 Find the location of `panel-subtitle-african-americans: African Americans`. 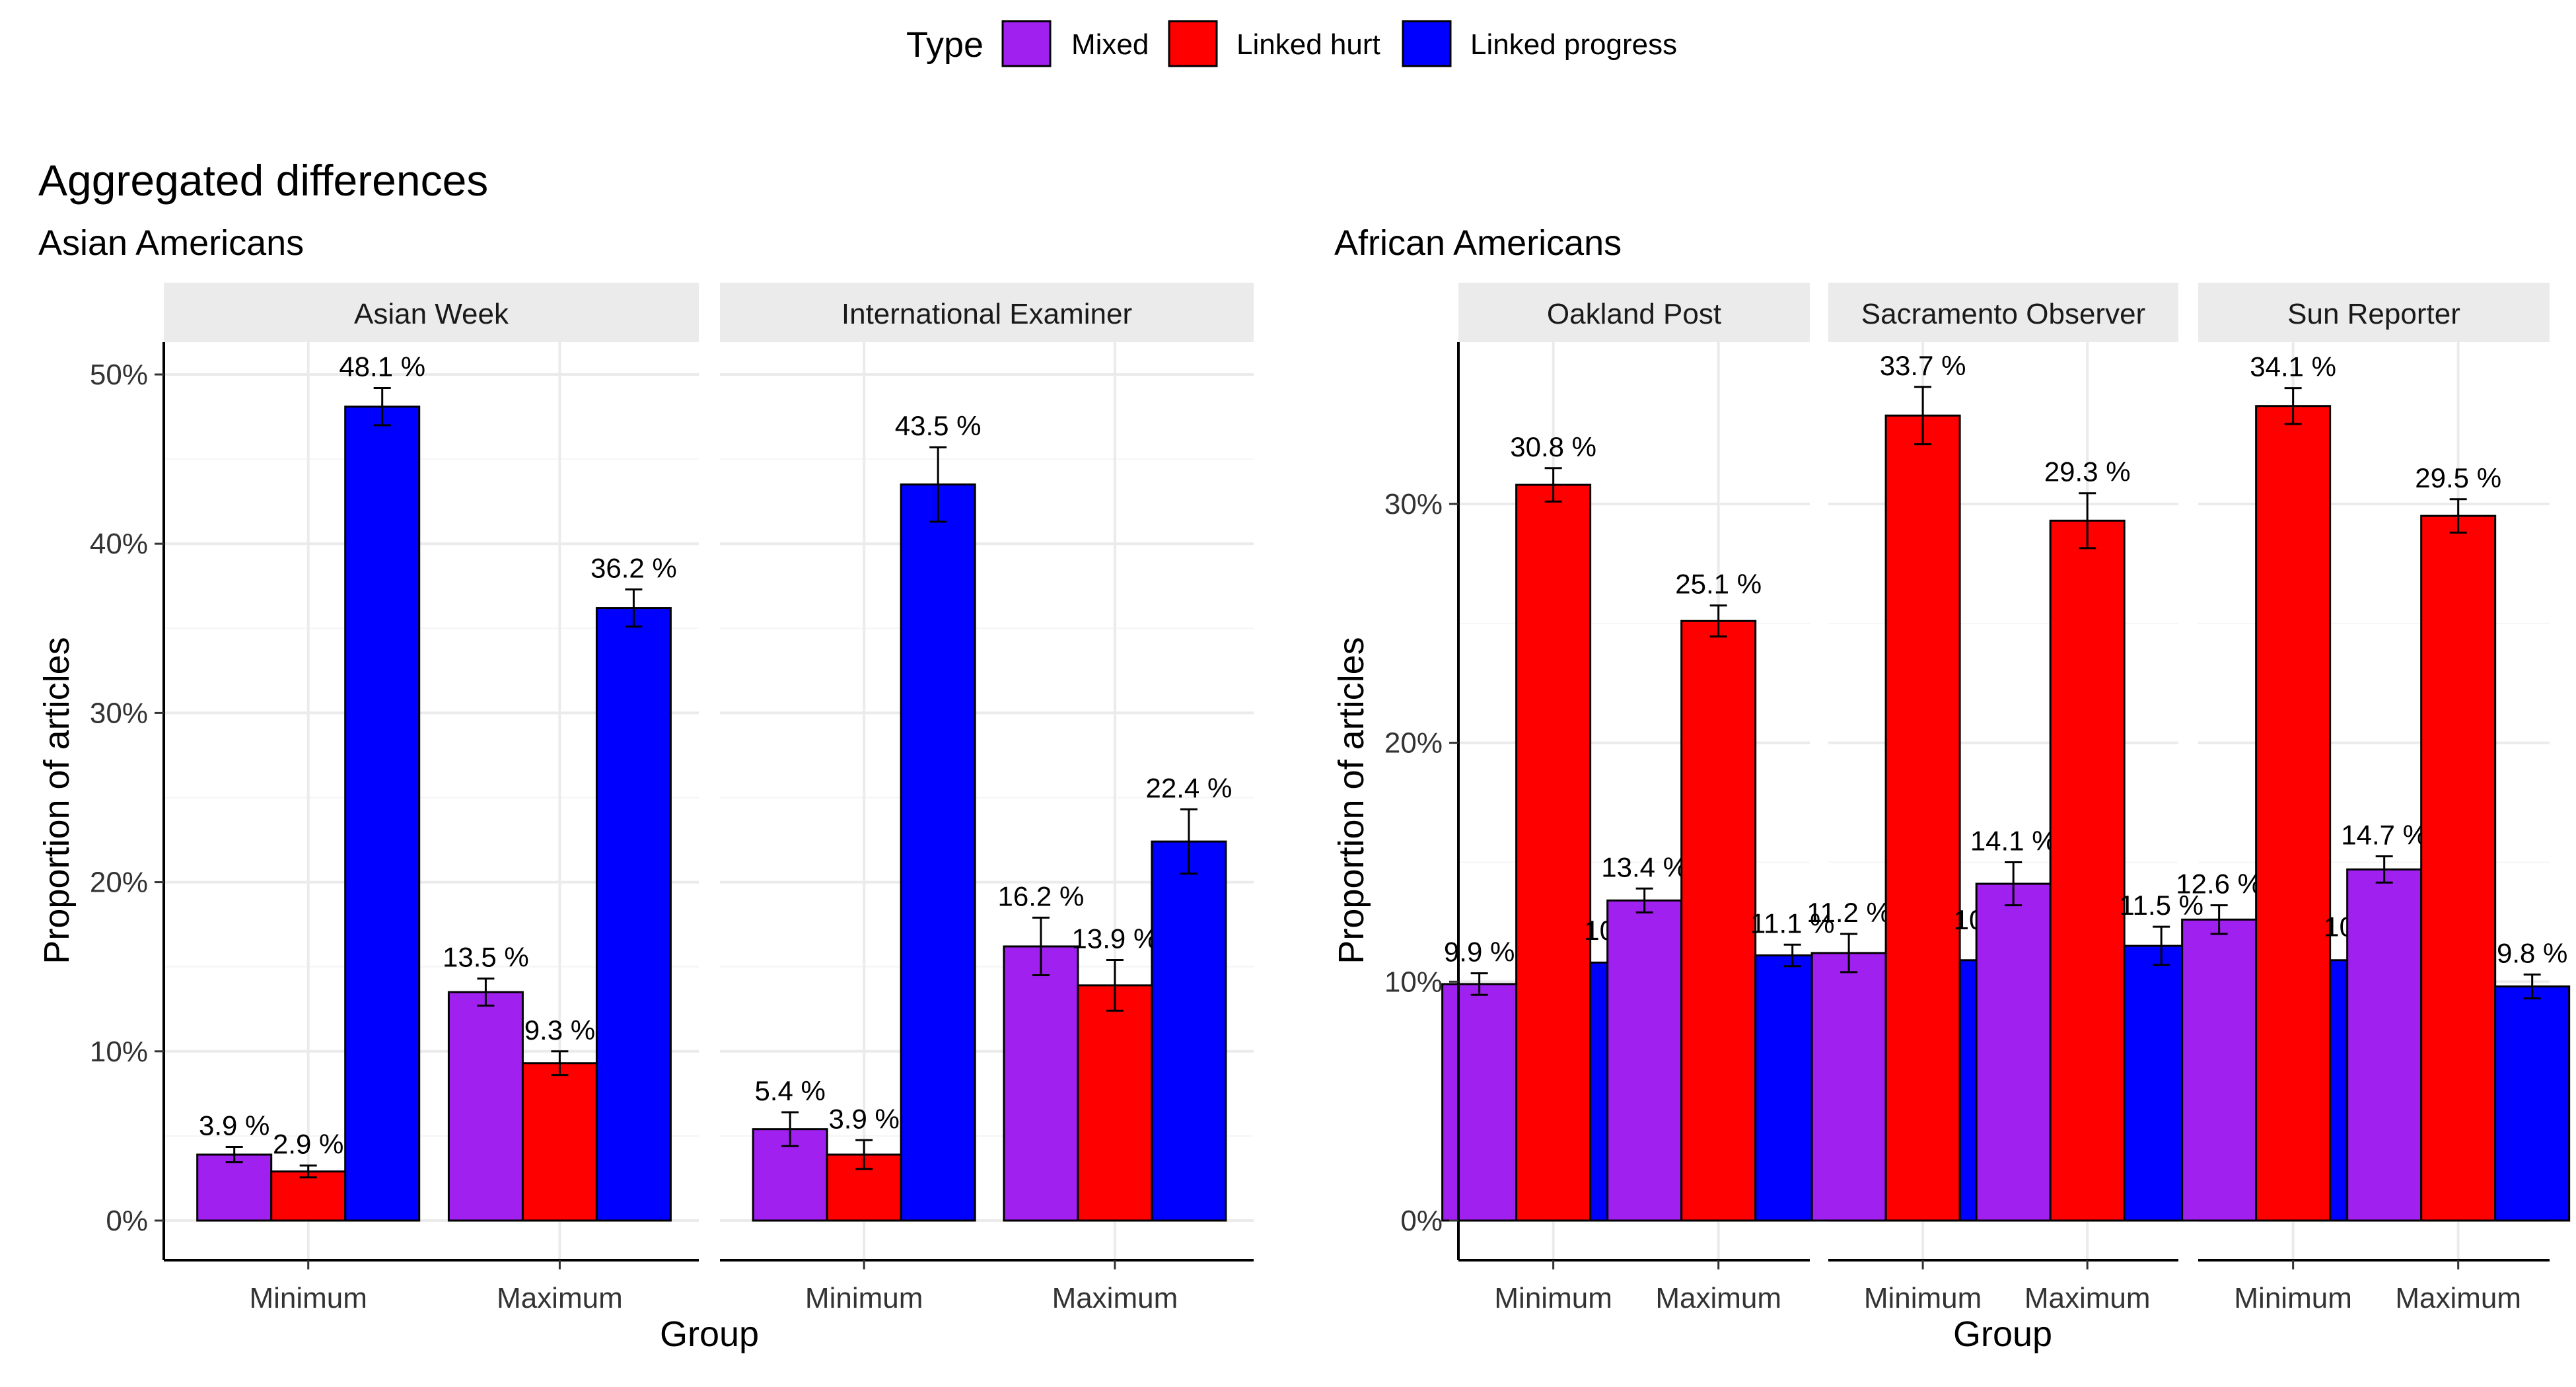

panel-subtitle-african-americans: African Americans is located at coordinates (1478, 243).